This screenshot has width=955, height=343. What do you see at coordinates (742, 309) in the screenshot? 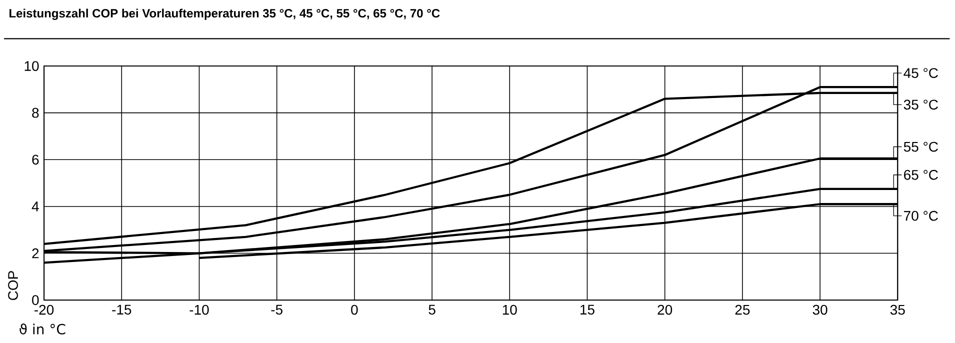
I see `x-tick-label: 25` at bounding box center [742, 309].